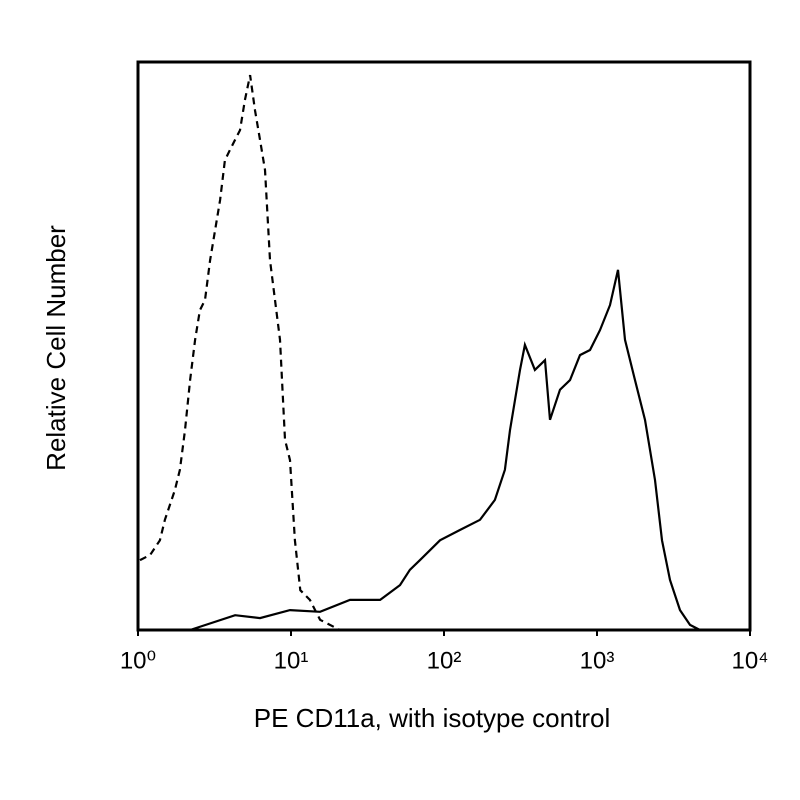  What do you see at coordinates (291, 660) in the screenshot?
I see `x-tick-label: 10¹` at bounding box center [291, 660].